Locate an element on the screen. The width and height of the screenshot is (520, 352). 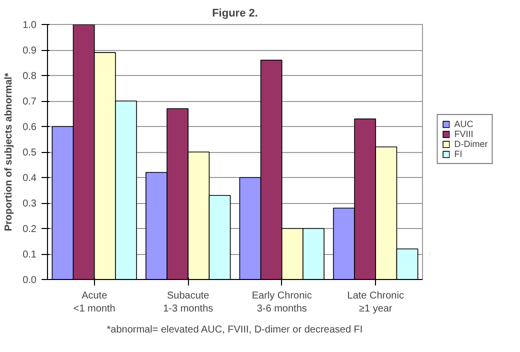
y-tick-label: 0.4 is located at coordinates (29, 178).